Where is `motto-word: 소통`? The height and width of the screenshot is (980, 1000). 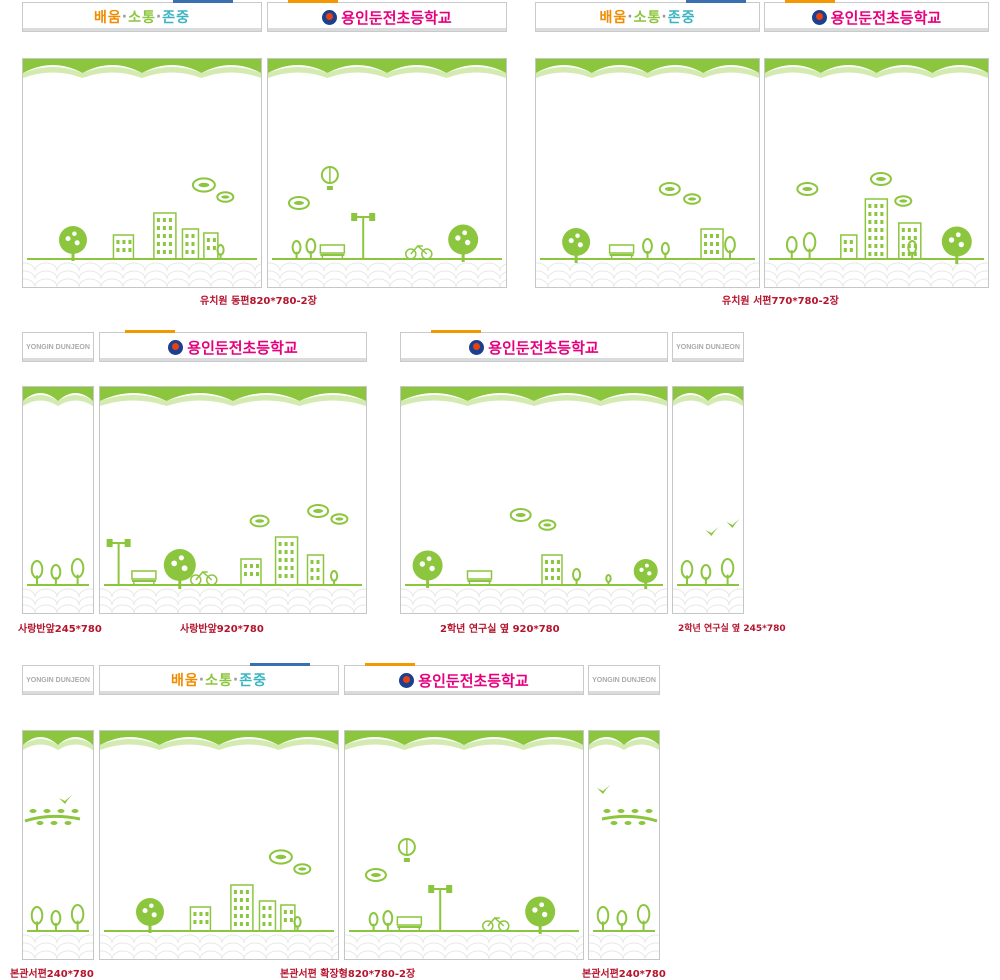
motto-word: 소통 is located at coordinates (219, 681).